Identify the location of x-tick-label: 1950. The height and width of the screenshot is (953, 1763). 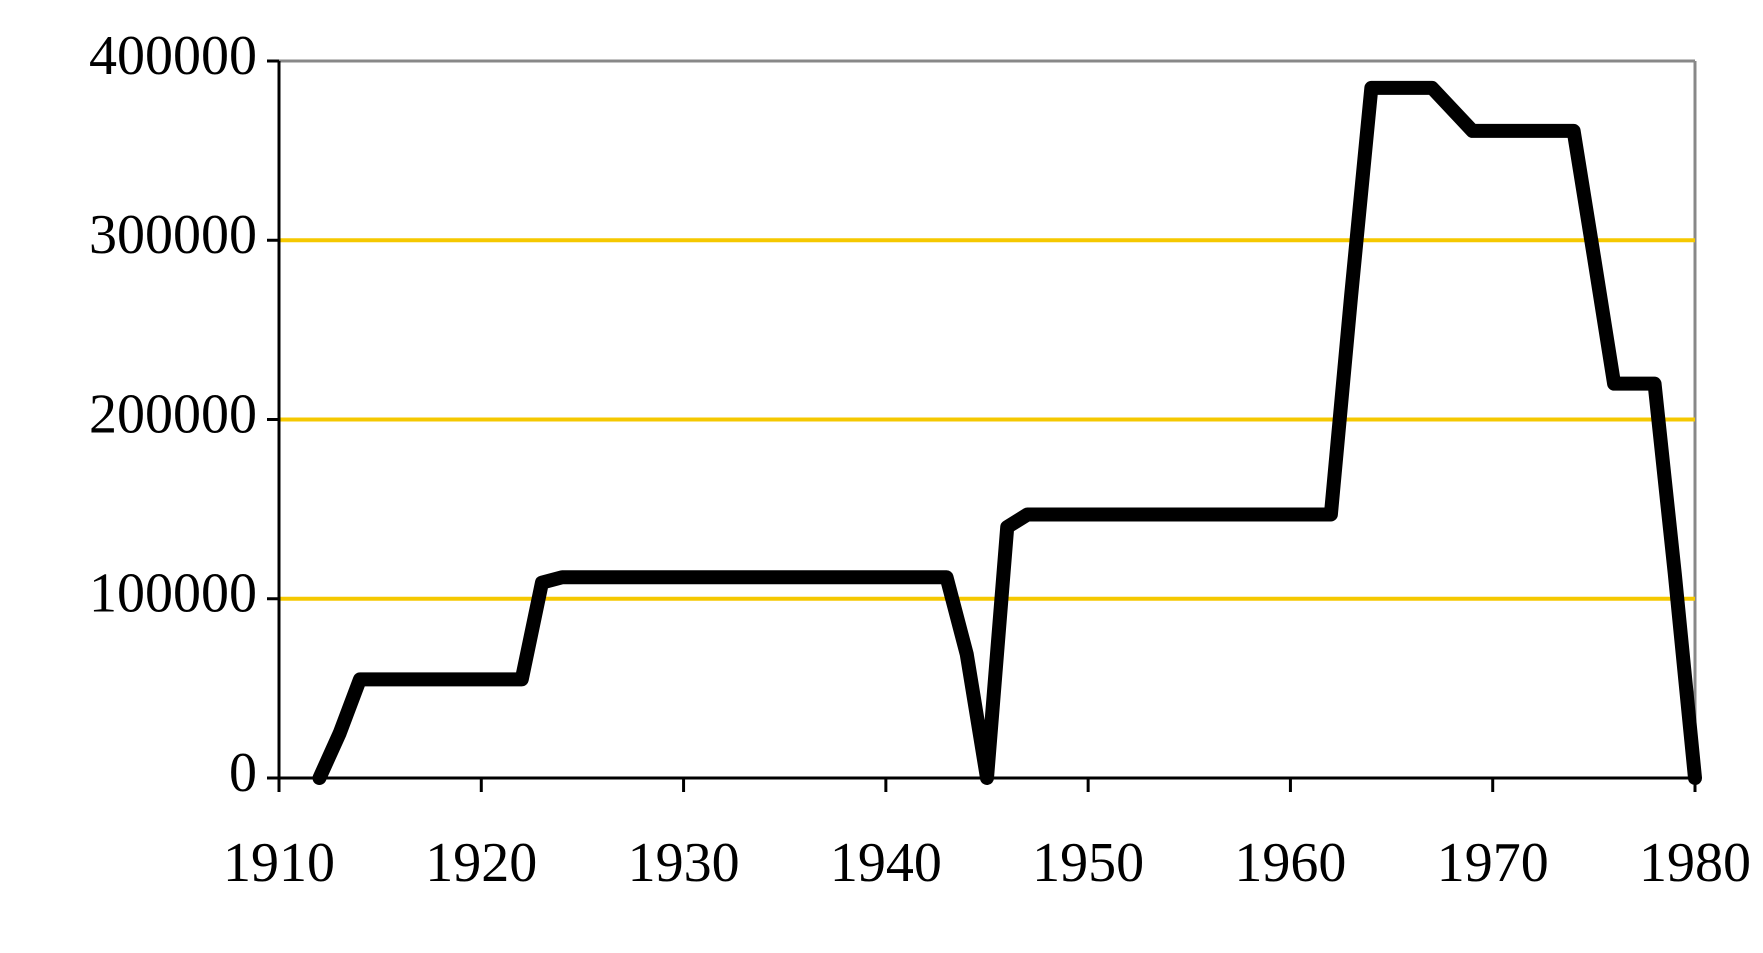
(1088, 863).